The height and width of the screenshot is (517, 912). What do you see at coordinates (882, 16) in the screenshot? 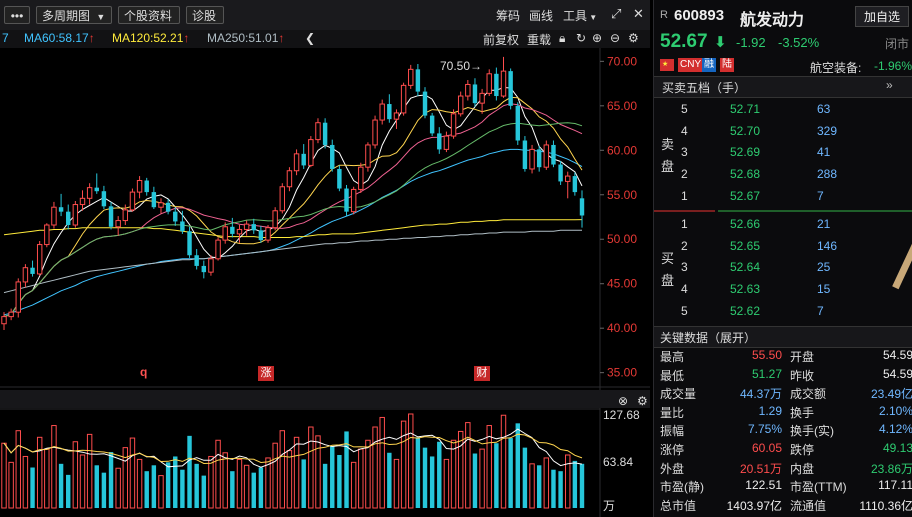
I see `add-watchlist-button: 加自选` at bounding box center [882, 16].